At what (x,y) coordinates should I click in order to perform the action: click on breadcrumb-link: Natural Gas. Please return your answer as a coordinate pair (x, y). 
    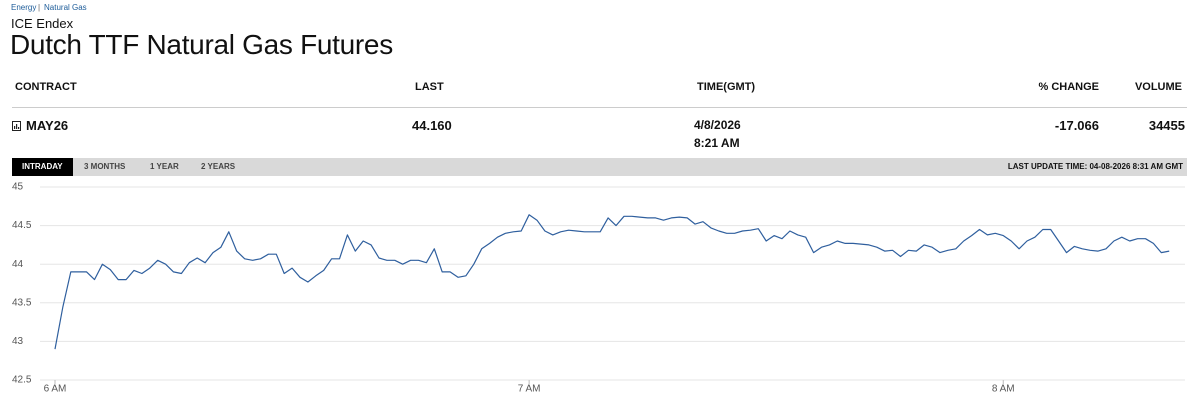
    Looking at the image, I should click on (65, 7).